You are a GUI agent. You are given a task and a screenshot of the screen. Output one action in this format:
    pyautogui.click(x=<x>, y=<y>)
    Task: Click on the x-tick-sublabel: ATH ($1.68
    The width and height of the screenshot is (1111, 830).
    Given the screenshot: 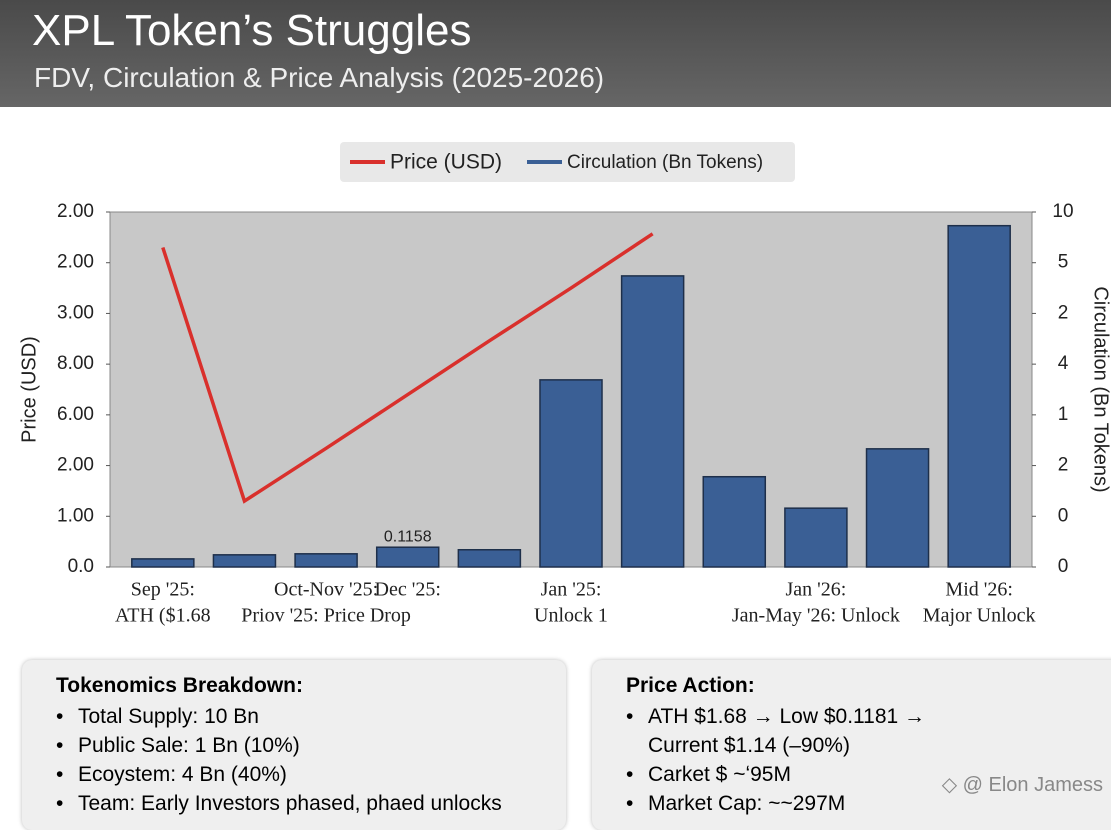 What is the action you would take?
    pyautogui.click(x=163, y=616)
    